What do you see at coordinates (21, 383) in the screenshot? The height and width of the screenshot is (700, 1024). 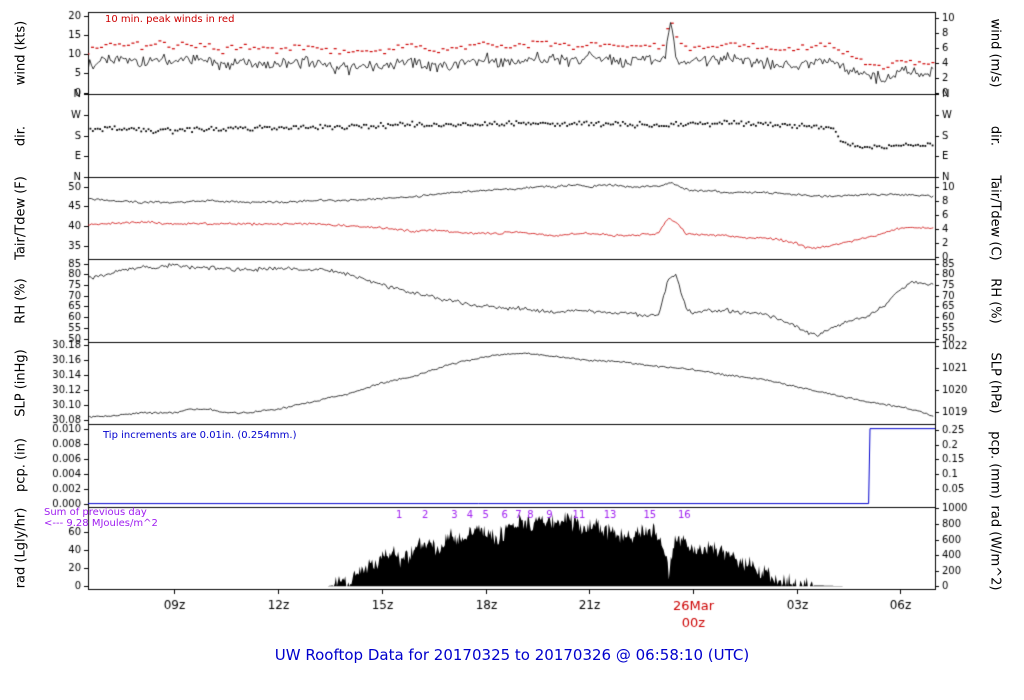 I see `axis-label-left-slp: SLP (inHg)` at bounding box center [21, 383].